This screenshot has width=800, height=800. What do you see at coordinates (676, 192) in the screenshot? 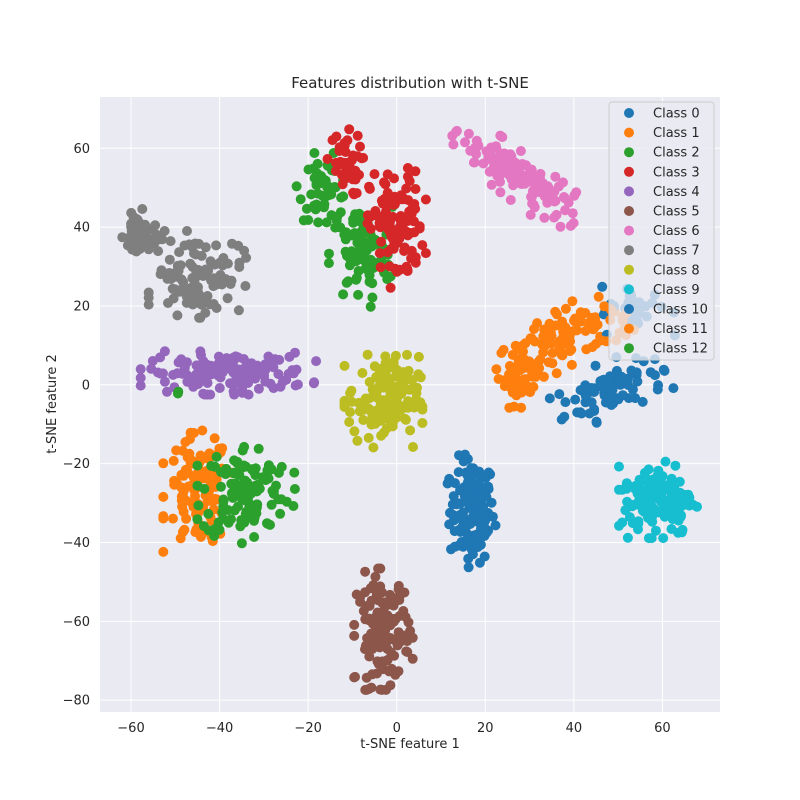
I see `legend-label: Class 4` at bounding box center [676, 192].